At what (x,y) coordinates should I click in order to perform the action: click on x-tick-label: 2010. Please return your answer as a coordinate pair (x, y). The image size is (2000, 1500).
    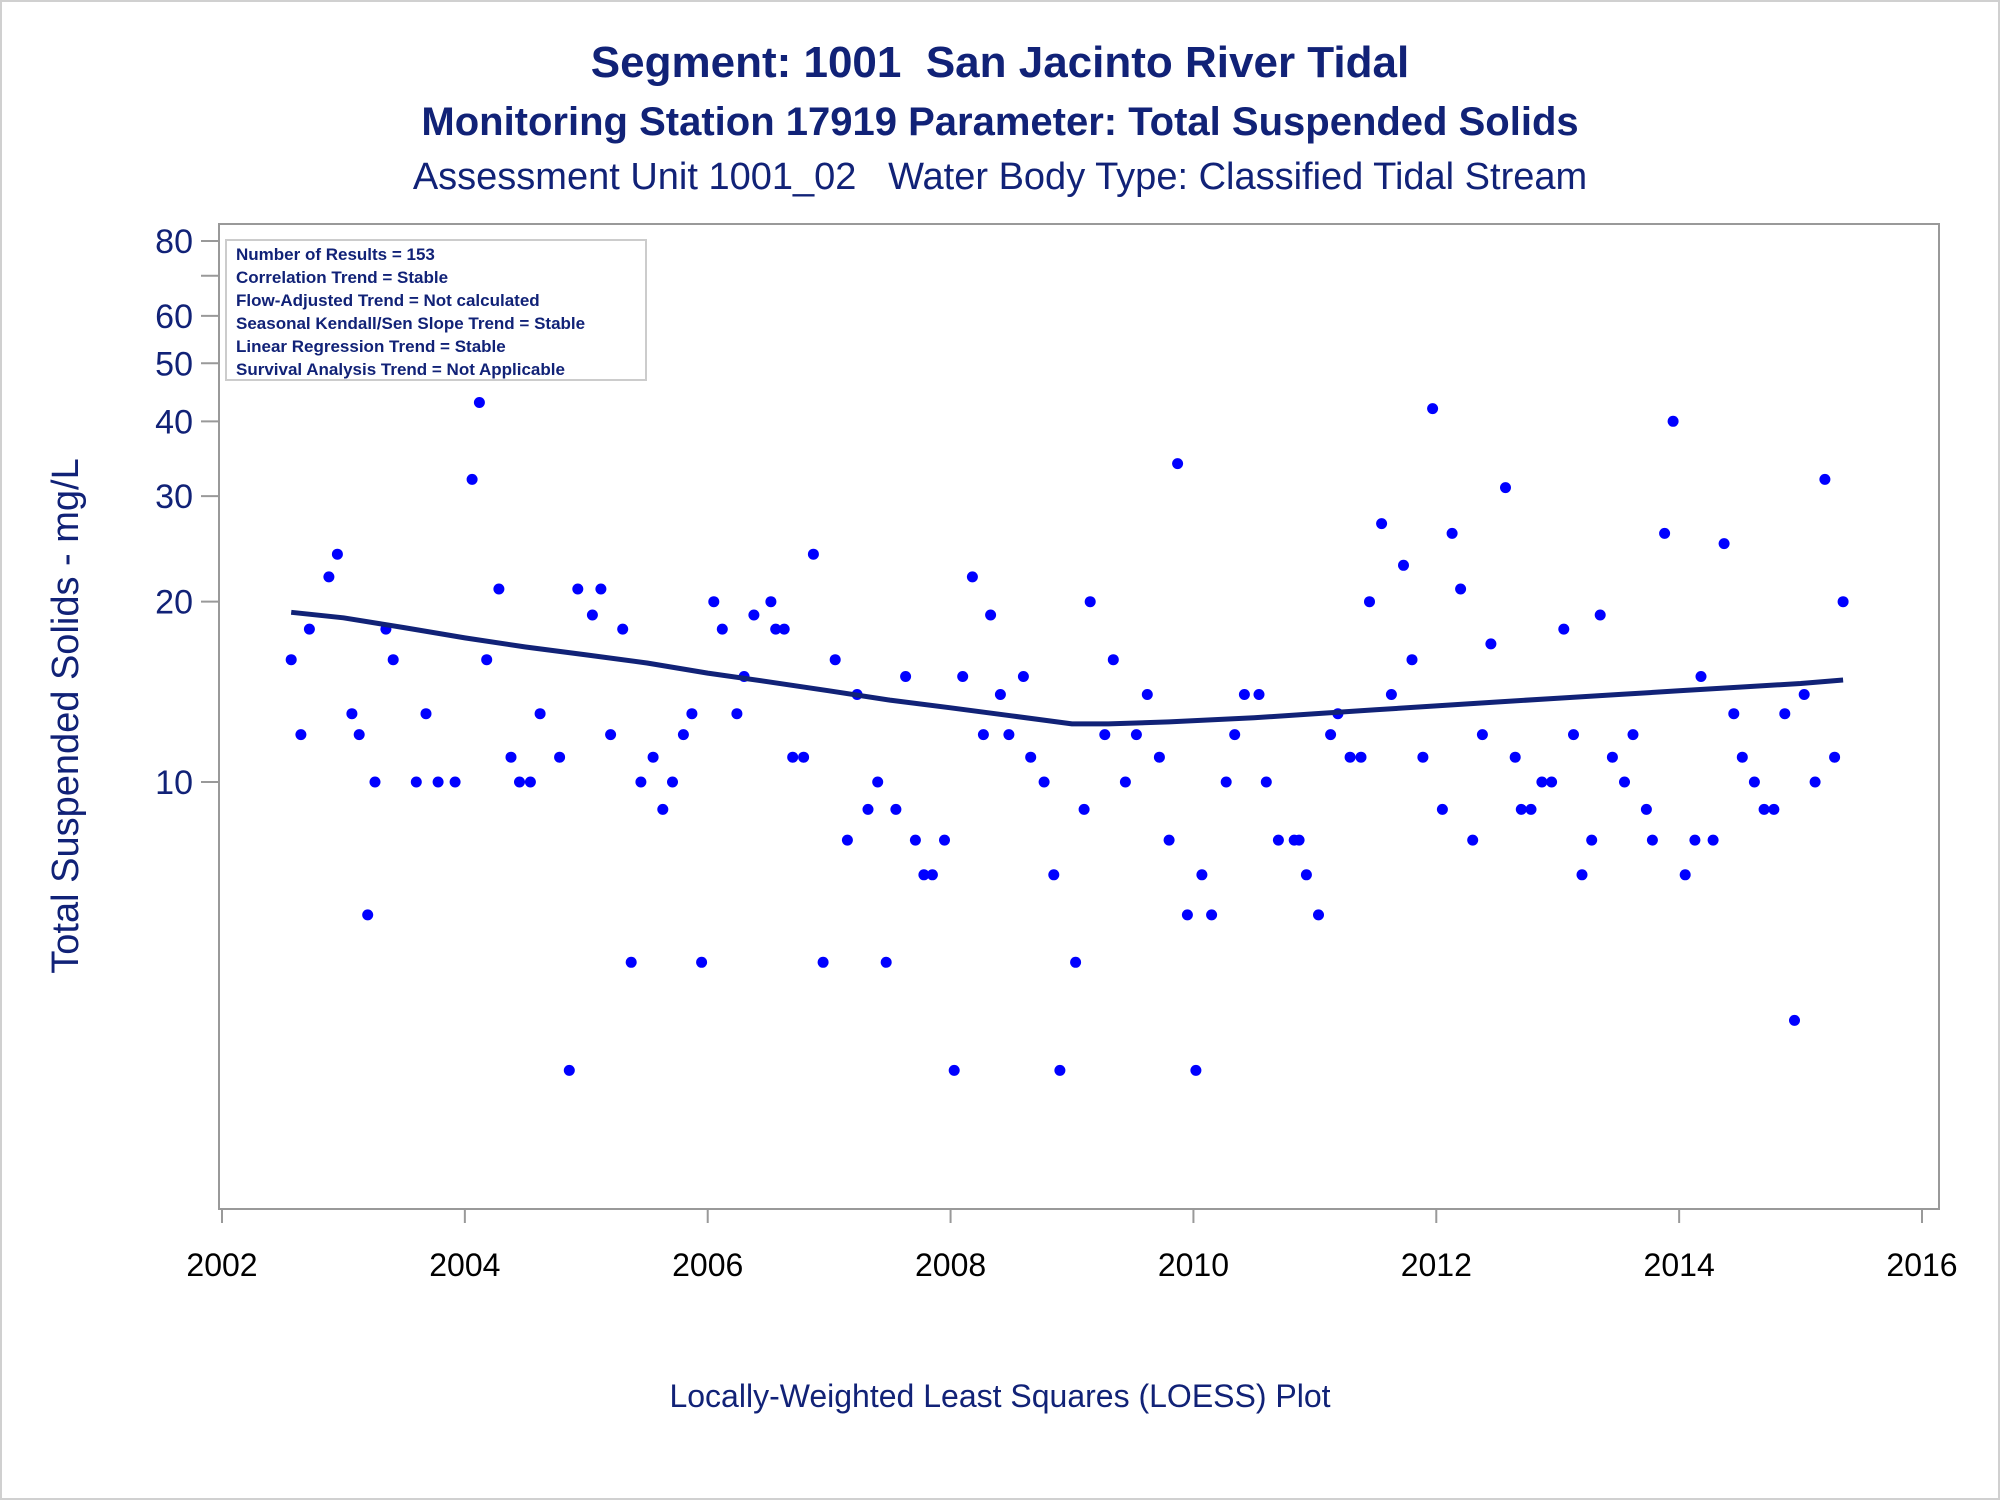
    Looking at the image, I should click on (1193, 1265).